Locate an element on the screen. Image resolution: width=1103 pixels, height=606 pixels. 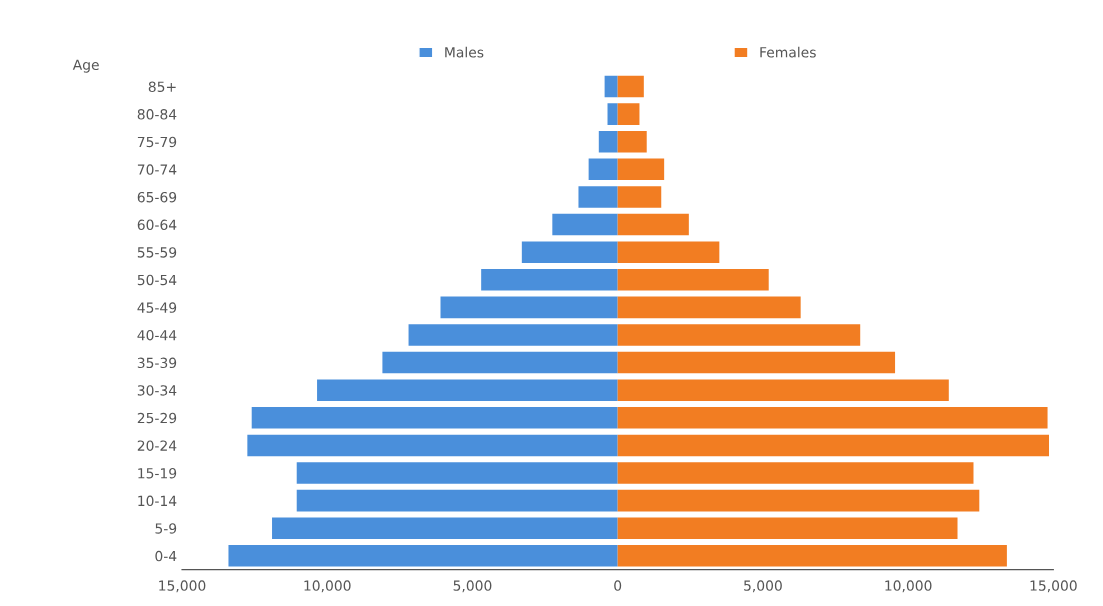
x-tick-label: 0 is located at coordinates (618, 585).